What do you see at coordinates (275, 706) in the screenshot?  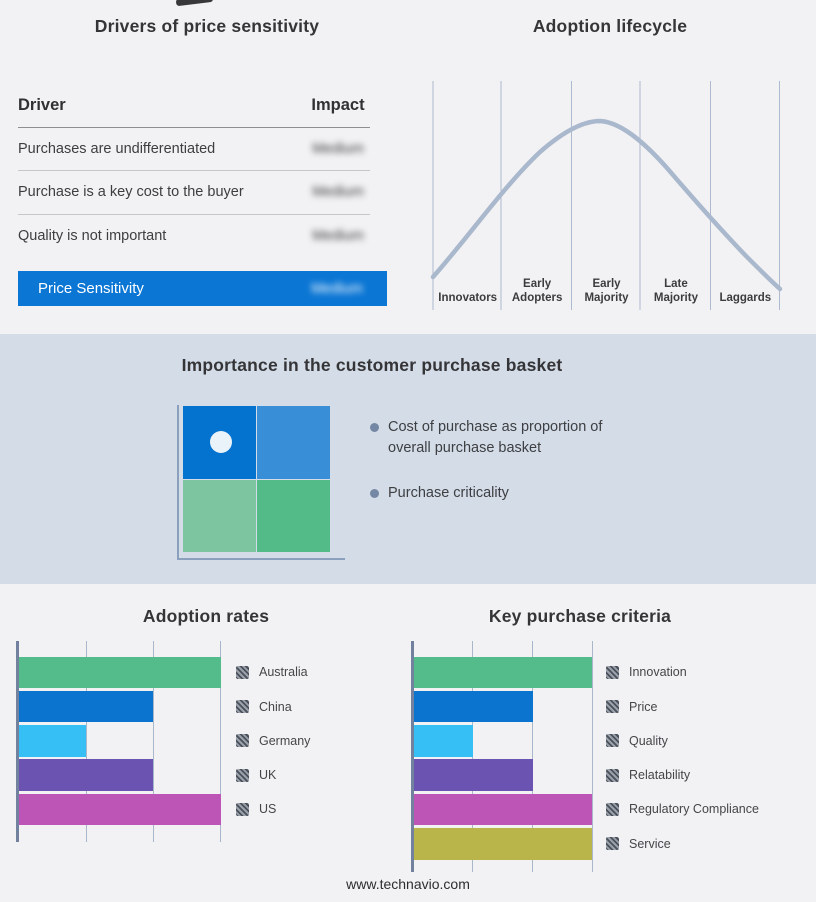 I see `legend-label: China` at bounding box center [275, 706].